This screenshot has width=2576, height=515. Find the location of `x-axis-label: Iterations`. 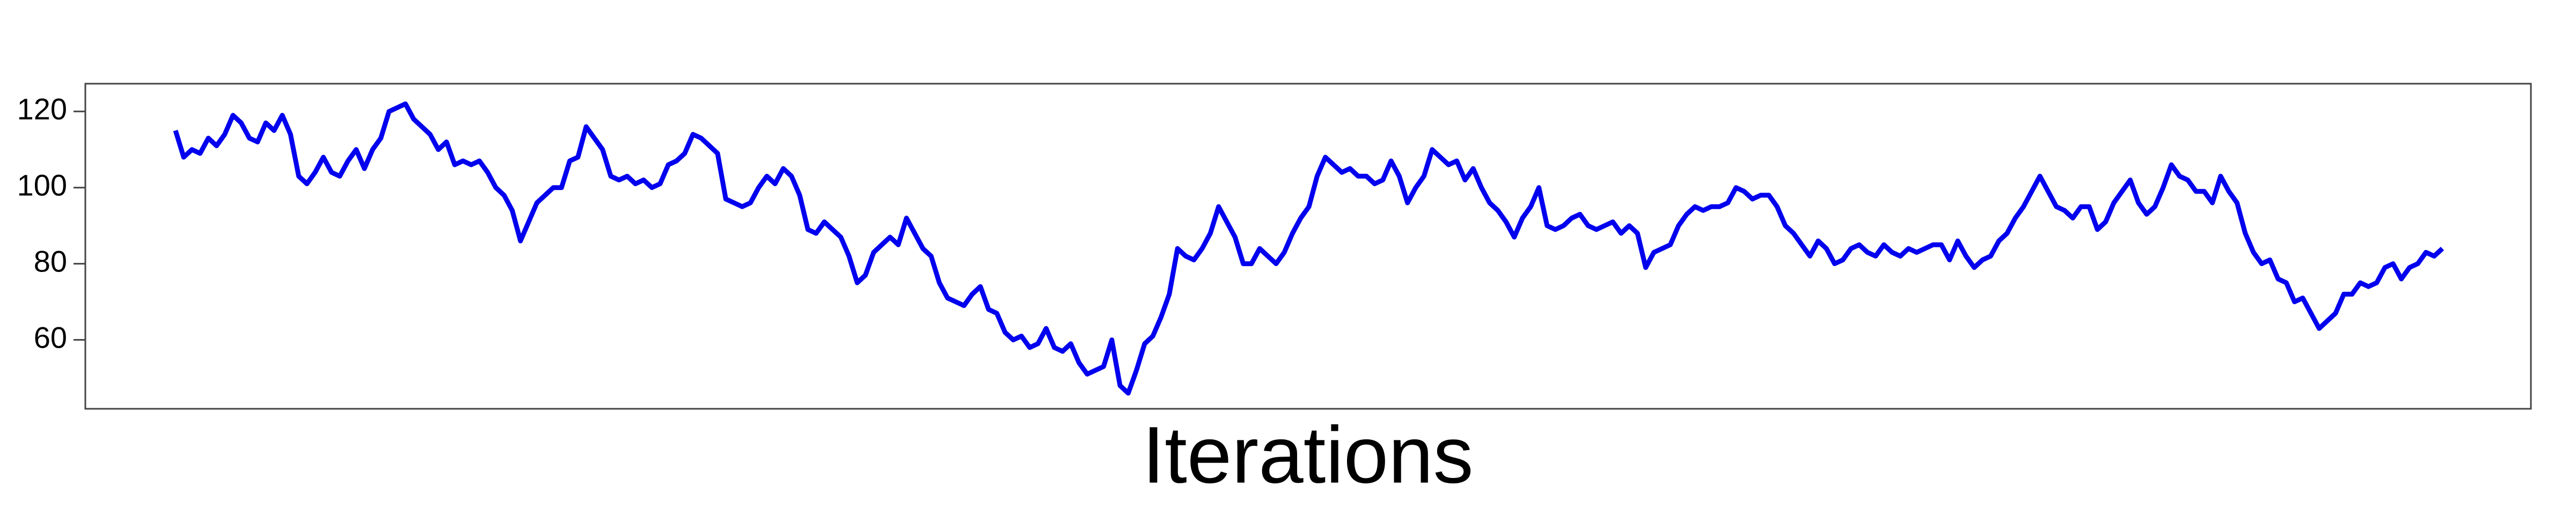

x-axis-label: Iterations is located at coordinates (1308, 455).